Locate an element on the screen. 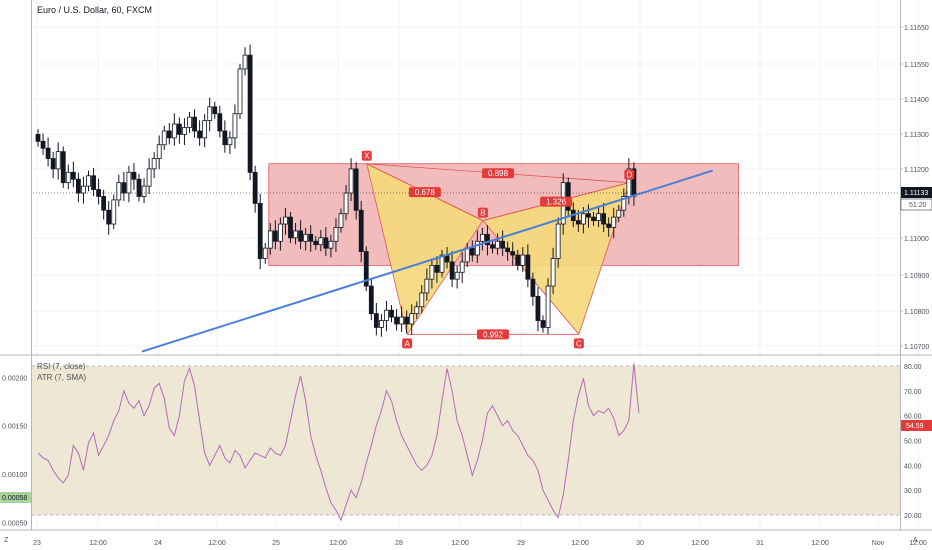 The height and width of the screenshot is (550, 932). rsi-axis: 80.00 70.00 60.00 50.00 40.00 30.00 20.00 is located at coordinates (913, 442).